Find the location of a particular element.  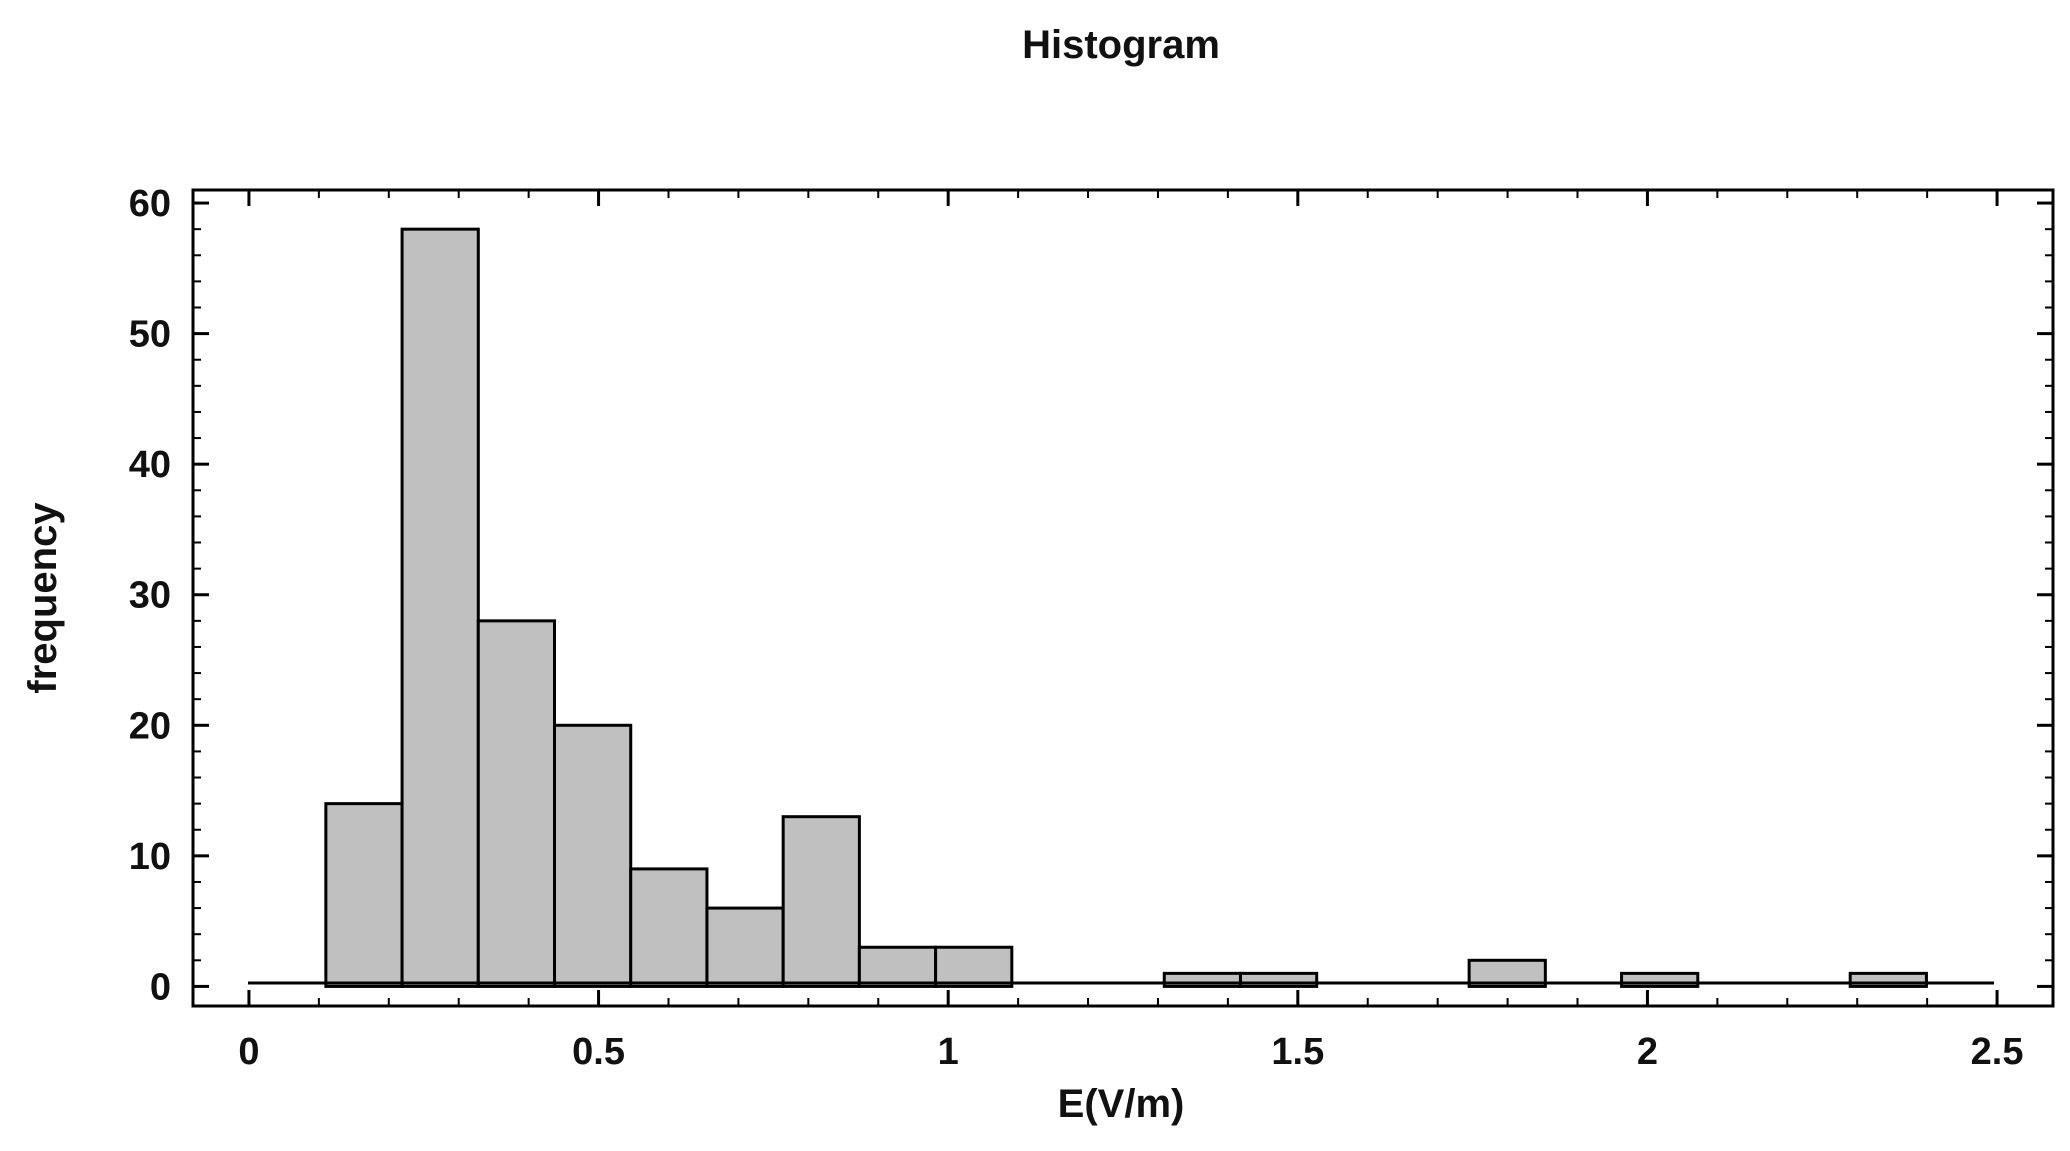

x-tick-label: 2 is located at coordinates (1647, 1052).